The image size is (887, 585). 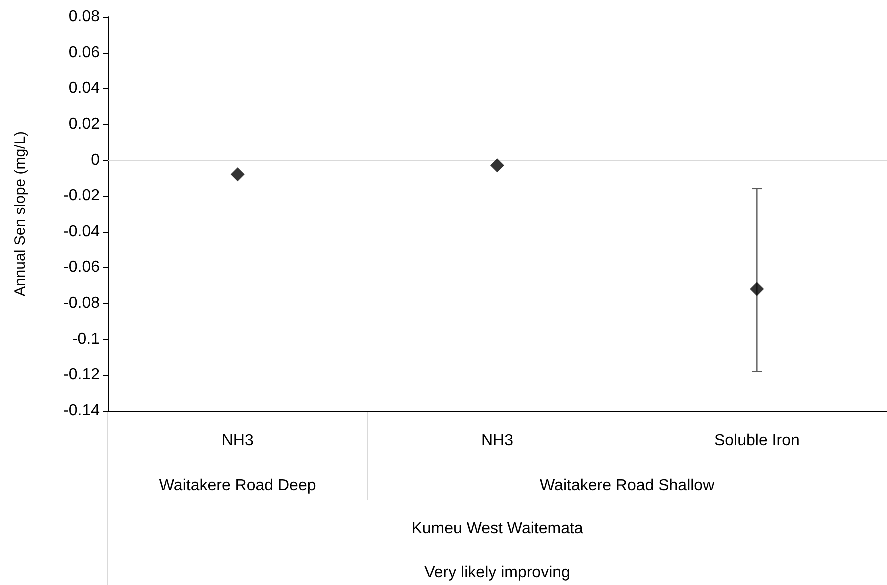 What do you see at coordinates (237, 486) in the screenshot?
I see `text: Waitakere Road Deep` at bounding box center [237, 486].